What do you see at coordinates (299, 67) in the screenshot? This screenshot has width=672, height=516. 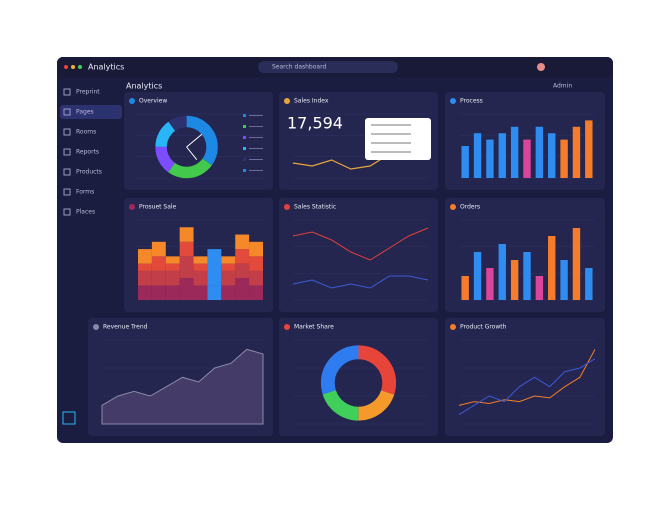 I see `search-text: Search dashboard` at bounding box center [299, 67].